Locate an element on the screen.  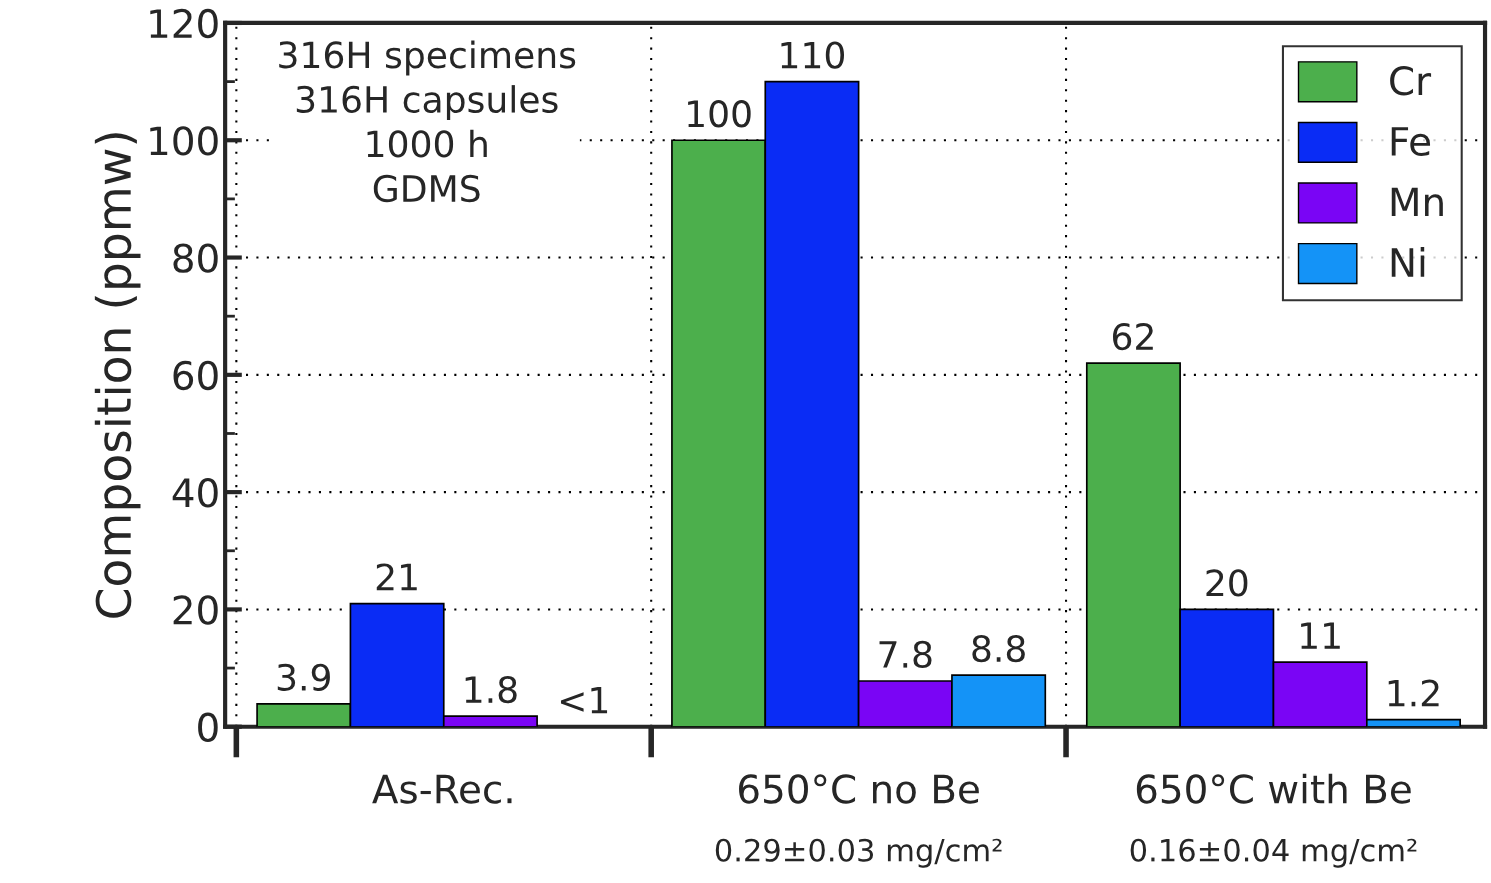
data-label: 1.2 is located at coordinates (1413, 693).